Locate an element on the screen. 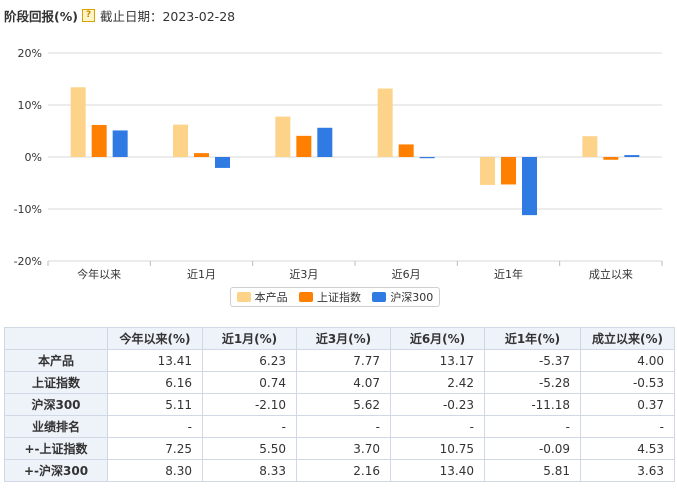 This screenshot has width=677, height=490. row-label: 本产品 is located at coordinates (56, 360).